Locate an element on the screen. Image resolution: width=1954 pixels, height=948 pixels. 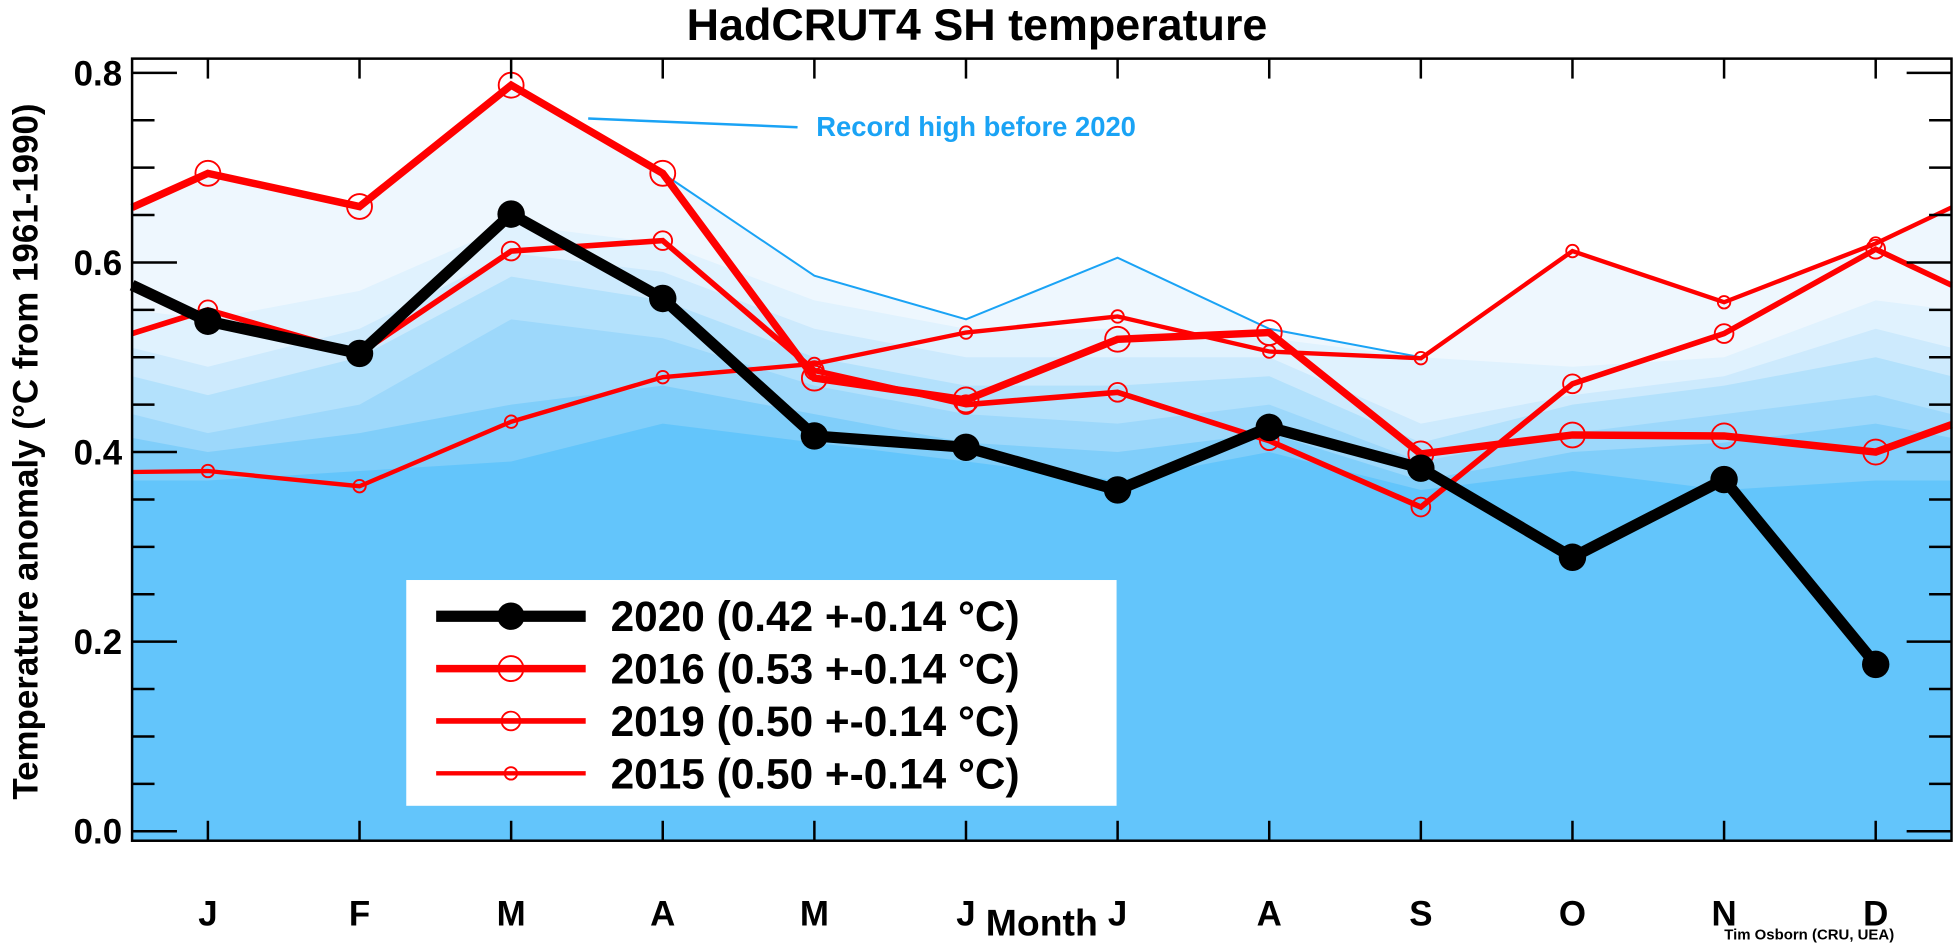
y-tick-label: 0.6 is located at coordinates (98, 263).